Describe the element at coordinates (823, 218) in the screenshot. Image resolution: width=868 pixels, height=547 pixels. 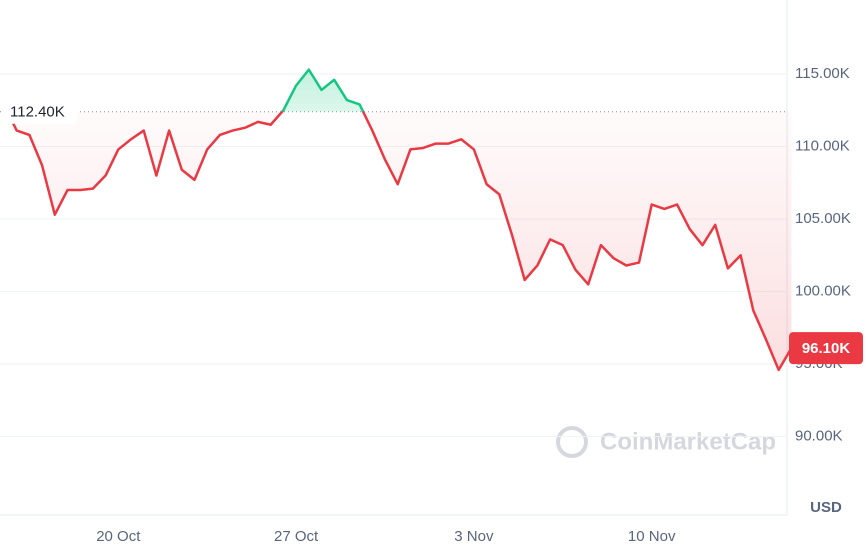
I see `y-tick-label: 105.00K` at that location.